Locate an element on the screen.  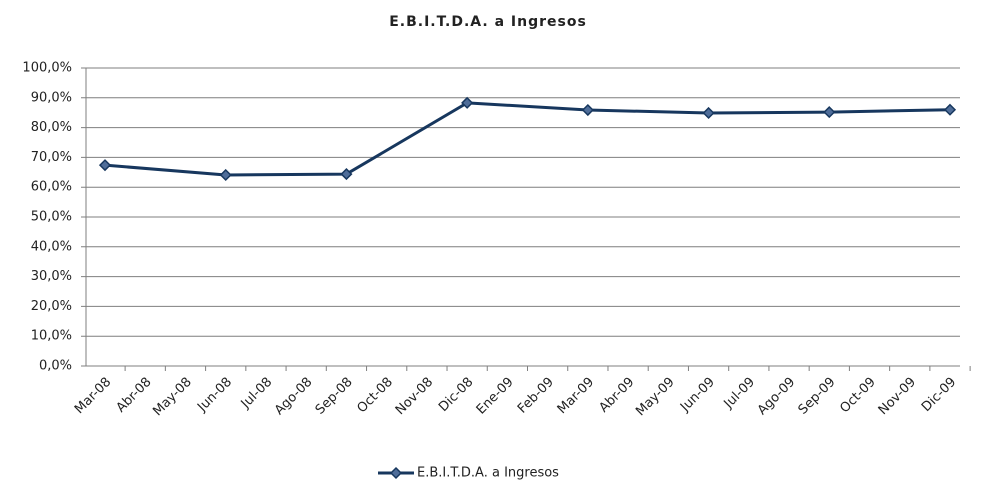
x-tick-label: Oct-08 is located at coordinates (375, 396).